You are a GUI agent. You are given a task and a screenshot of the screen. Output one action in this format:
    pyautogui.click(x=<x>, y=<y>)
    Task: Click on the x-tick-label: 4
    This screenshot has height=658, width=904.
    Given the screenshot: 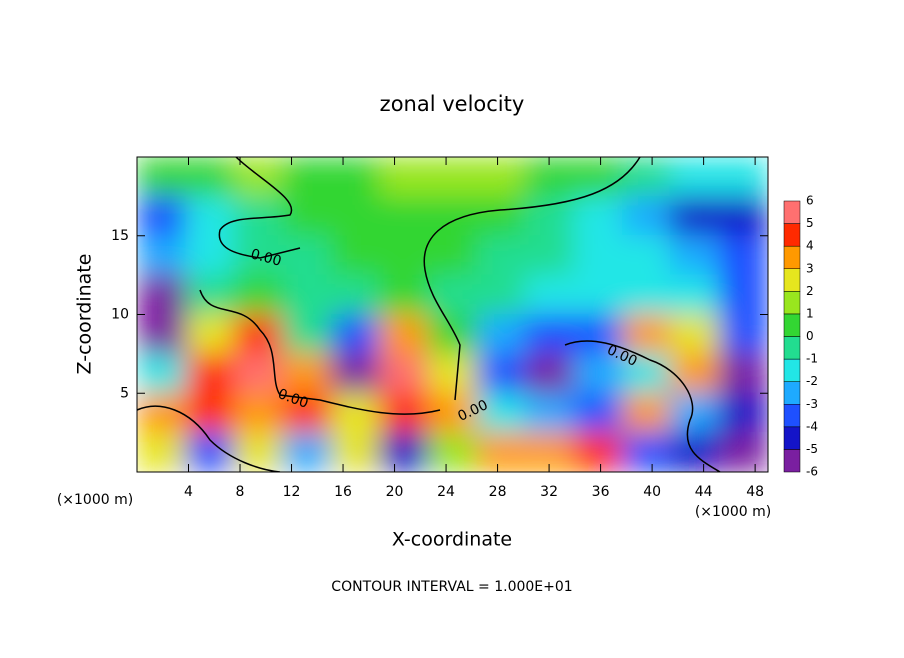 What is the action you would take?
    pyautogui.click(x=188, y=492)
    